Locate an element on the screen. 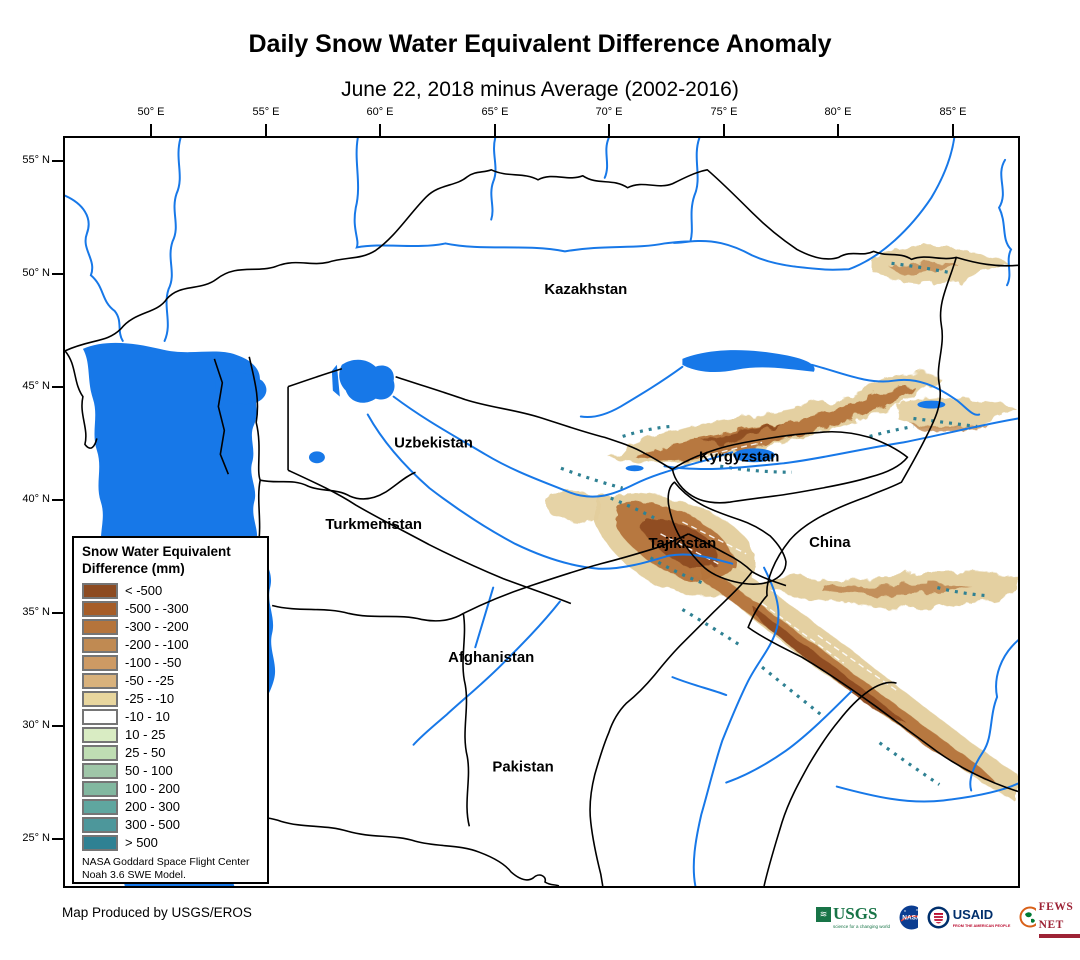  legend-item-label: -10 - 10 is located at coordinates (147, 717).